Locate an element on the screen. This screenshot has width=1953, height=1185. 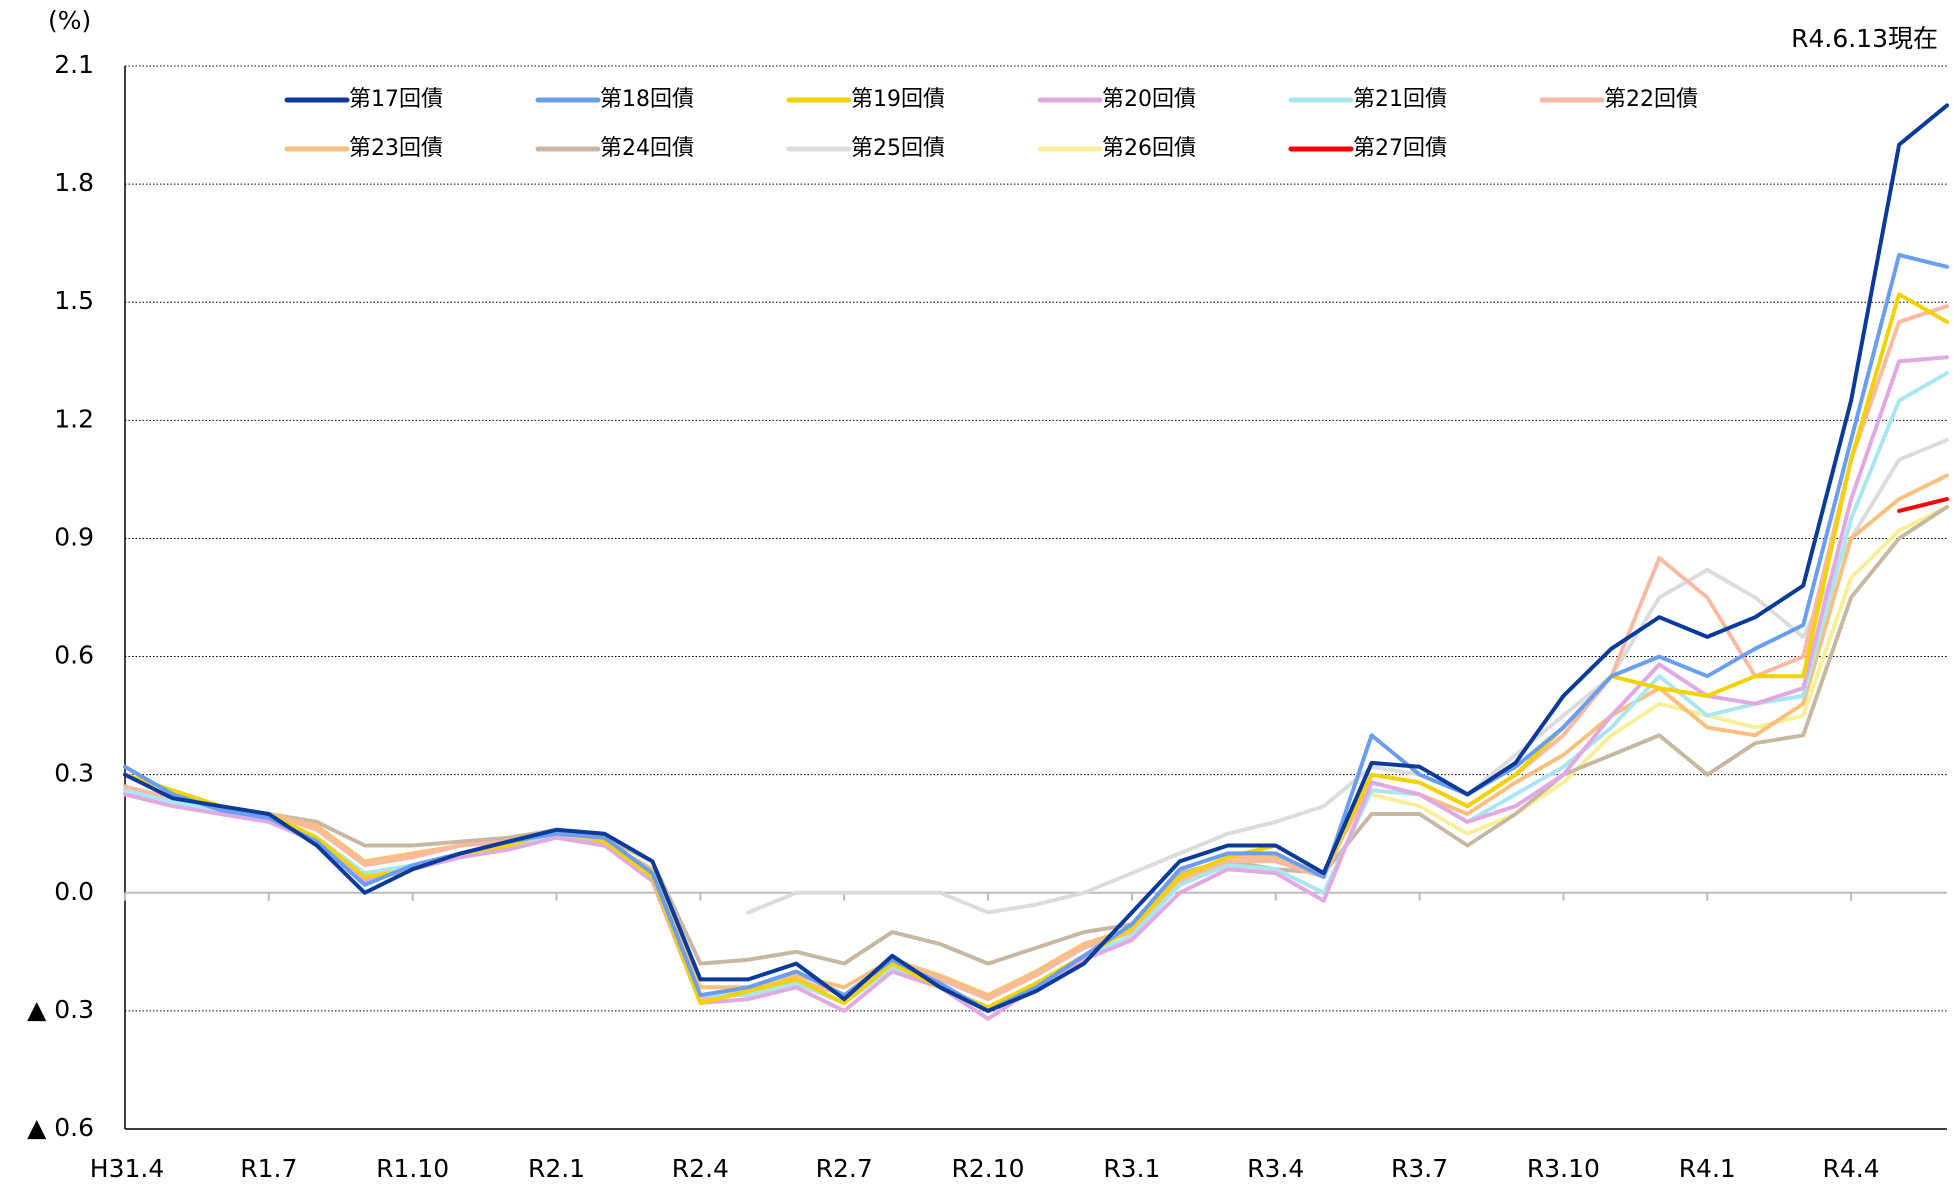
x-tick-label: R1.7 is located at coordinates (268, 1168).